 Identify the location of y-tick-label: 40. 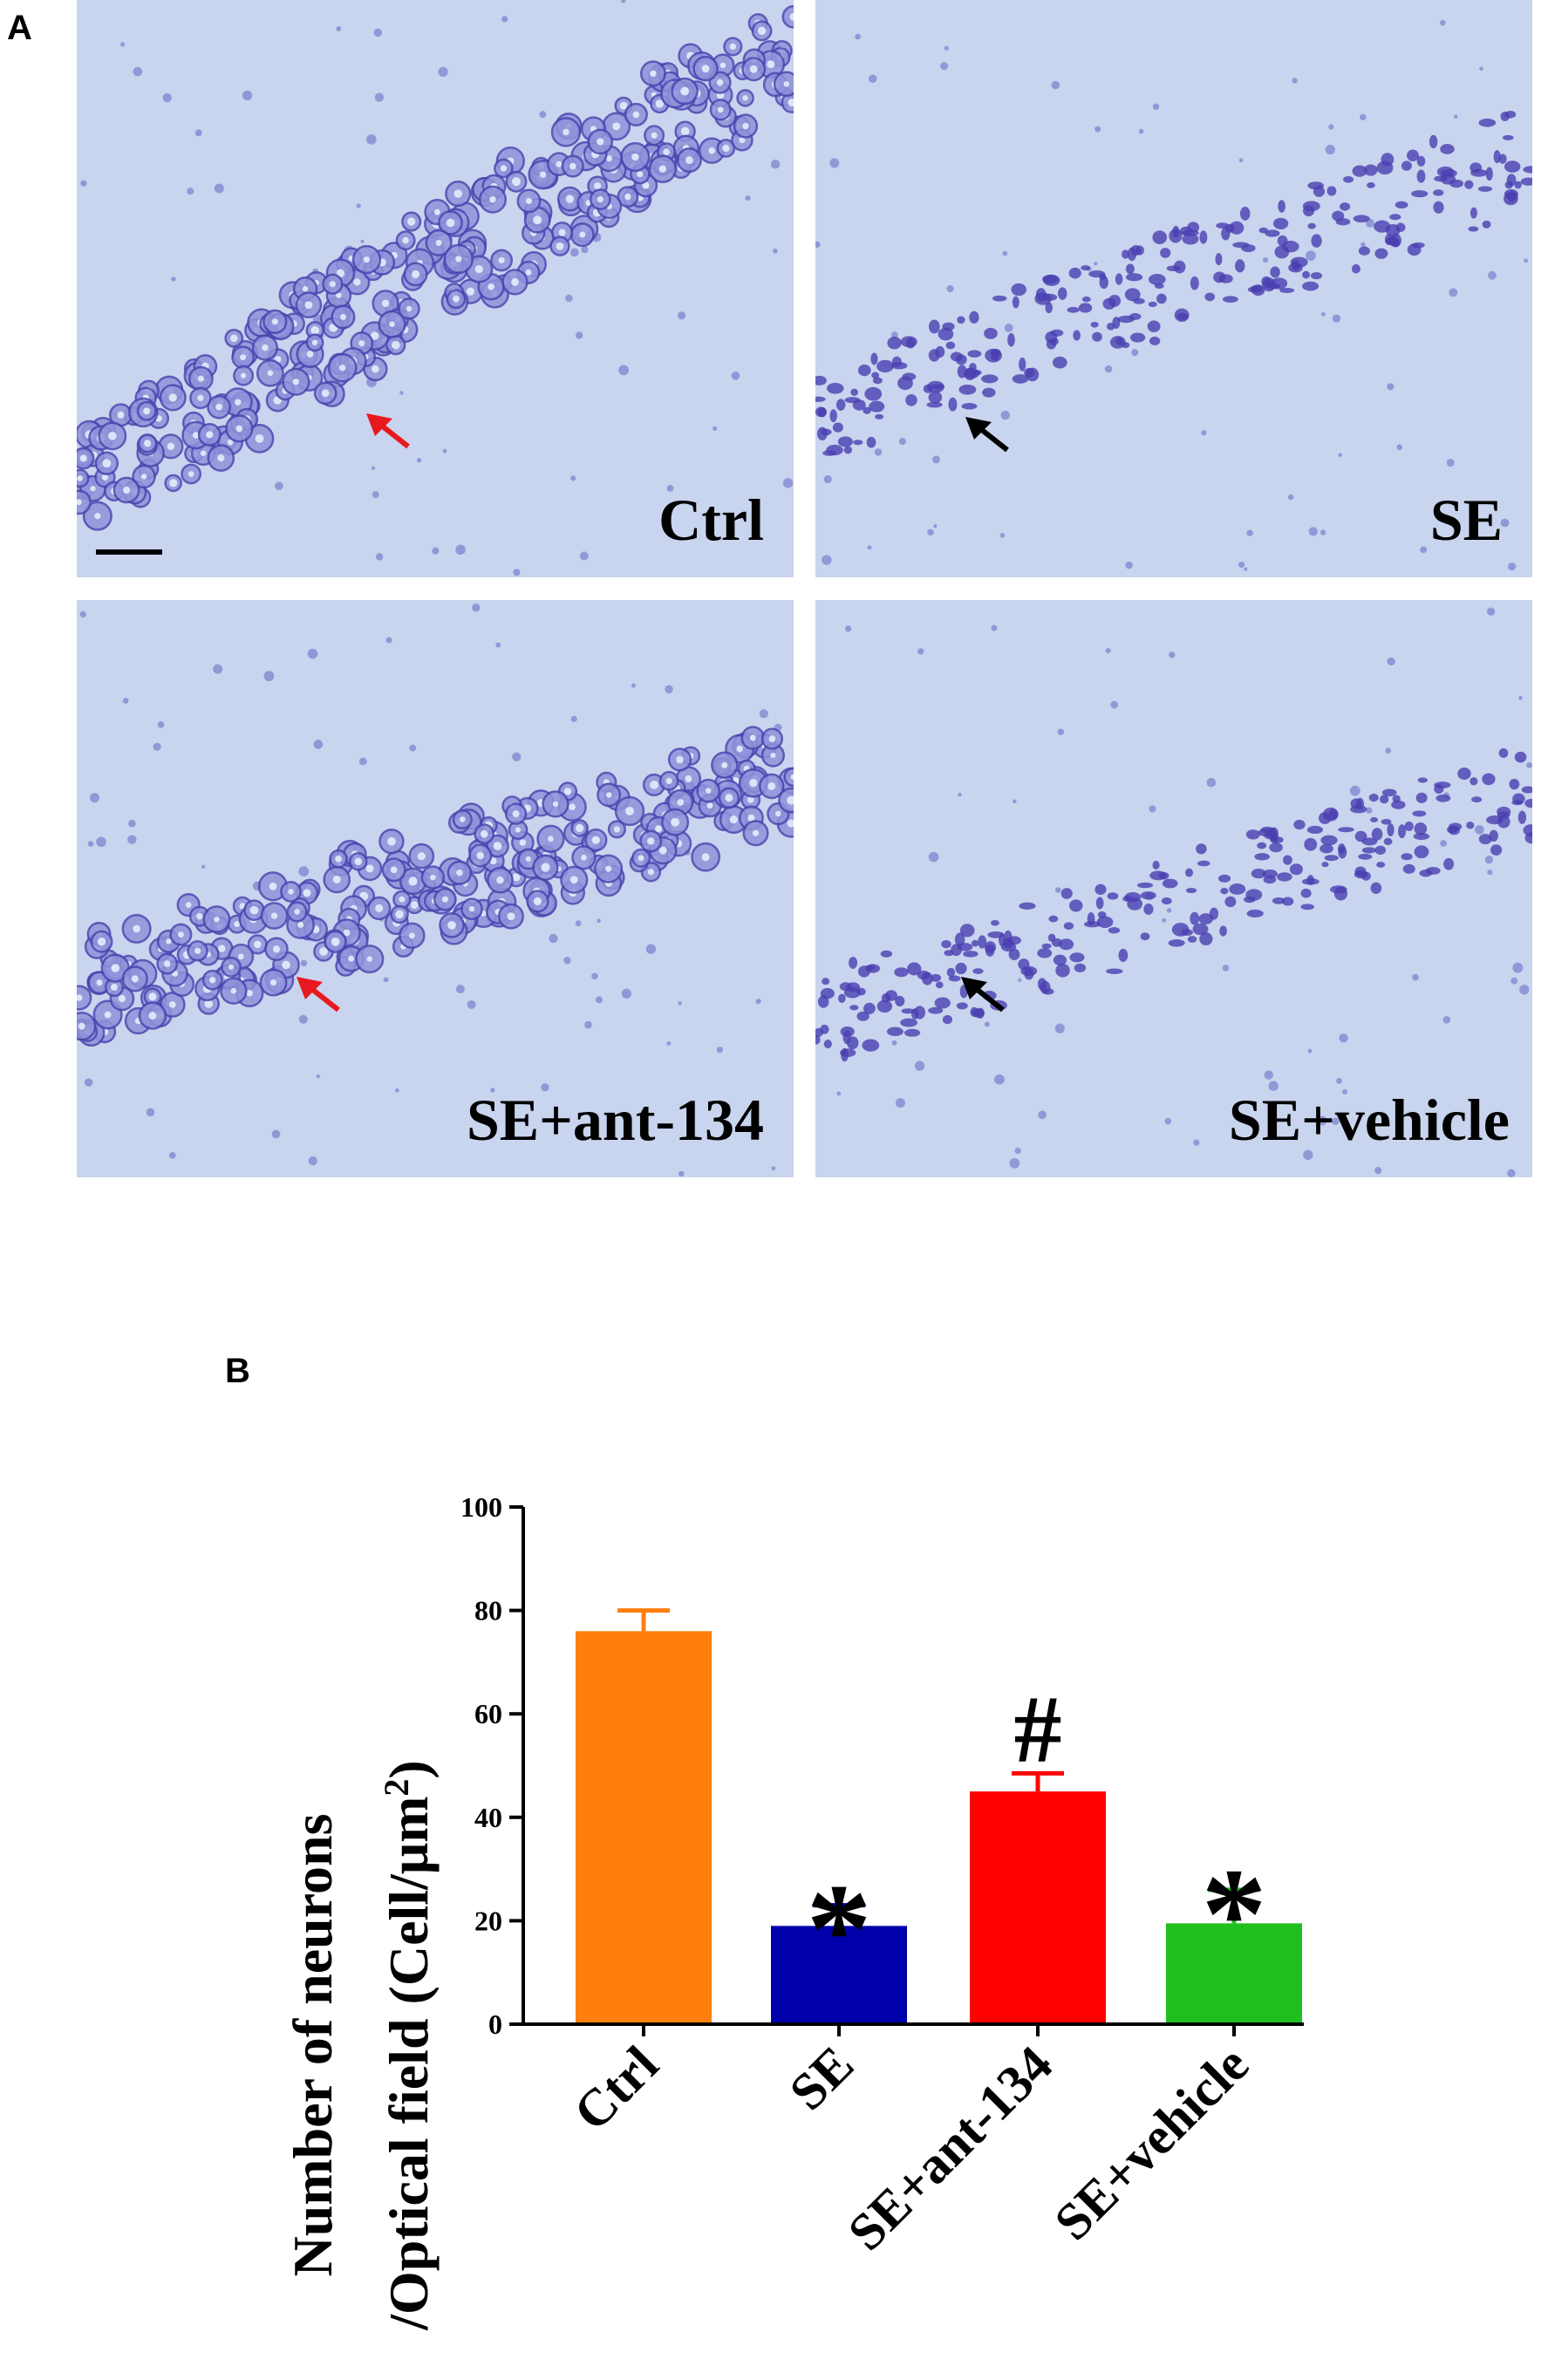
(488, 1817).